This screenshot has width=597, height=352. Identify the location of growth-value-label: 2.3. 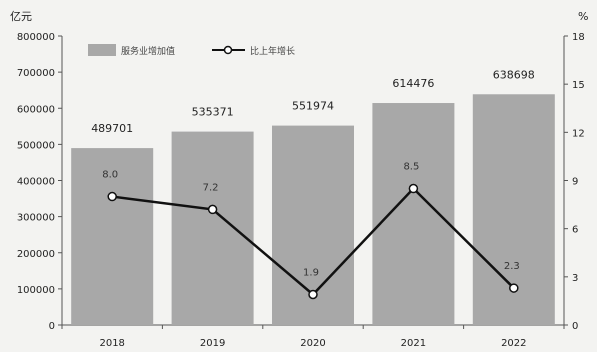
(512, 266).